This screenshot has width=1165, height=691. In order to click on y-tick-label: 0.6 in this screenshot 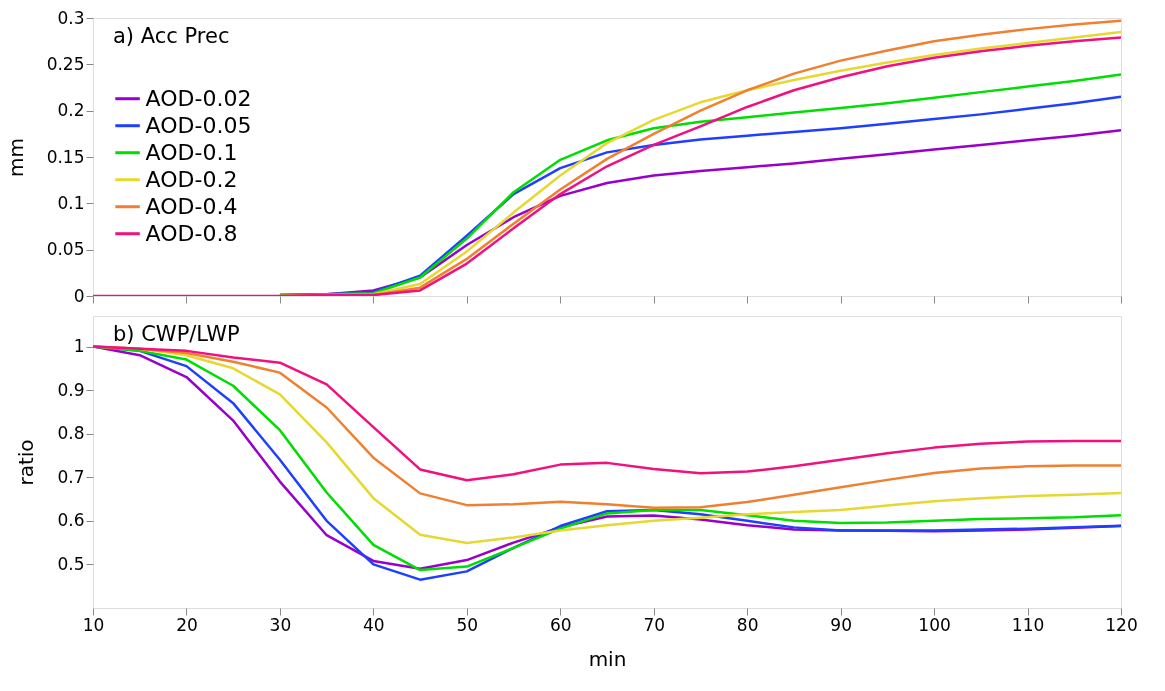, I will do `click(71, 520)`.